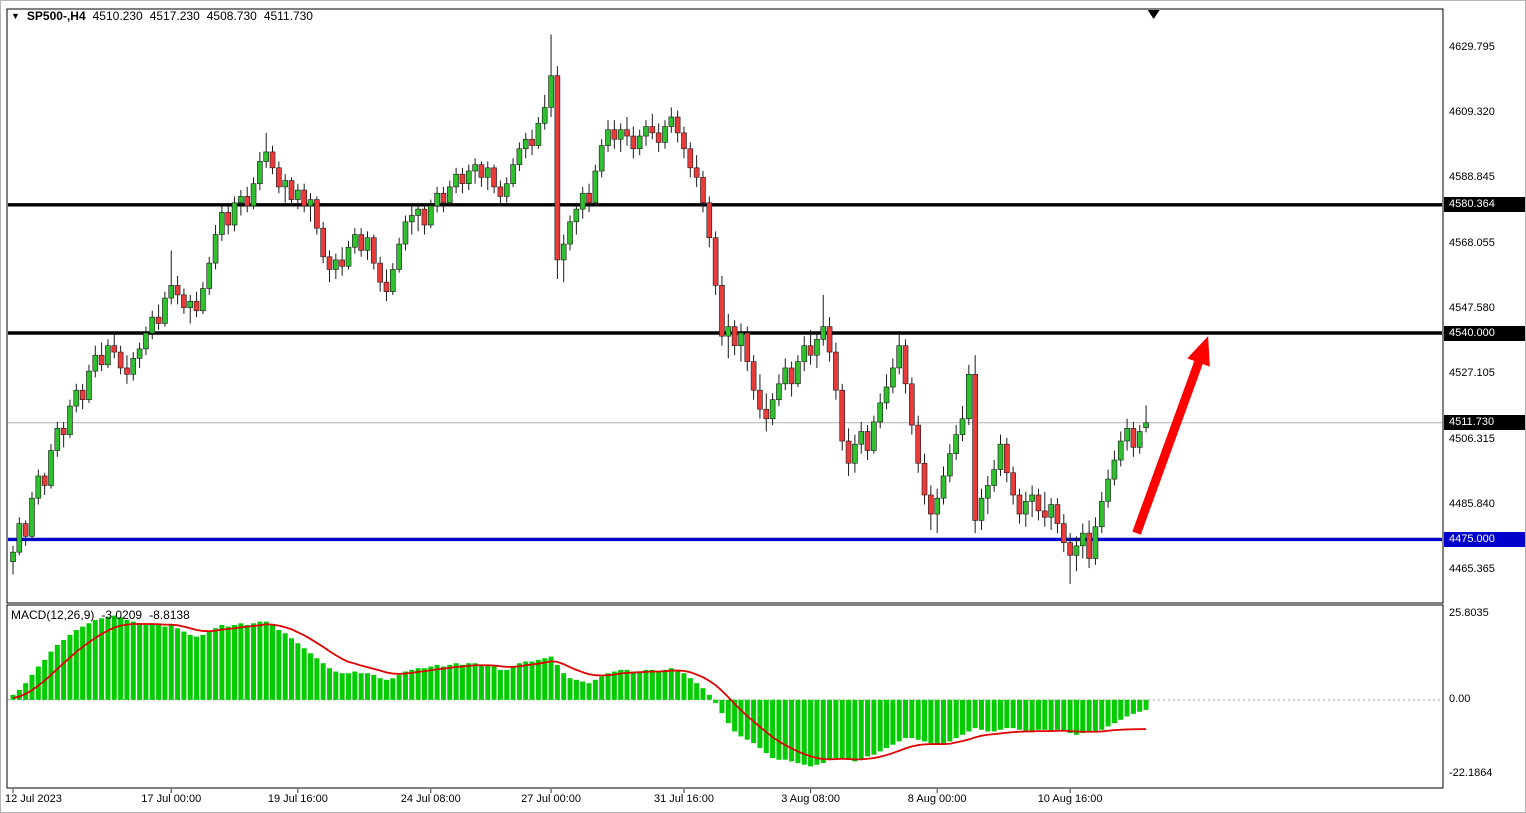 This screenshot has width=1526, height=813. Describe the element at coordinates (1484, 333) in the screenshot. I see `price-level-badge: 4540.000` at that location.